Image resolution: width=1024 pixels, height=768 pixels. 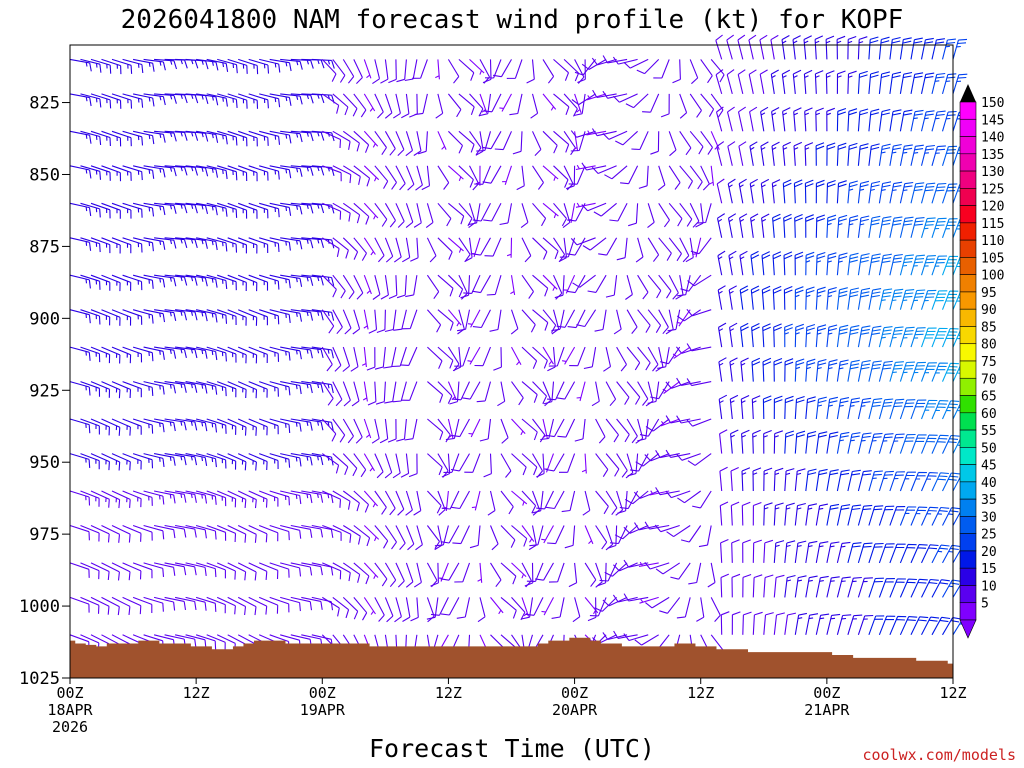 What do you see at coordinates (989, 414) in the screenshot?
I see `colorbar-label: 60` at bounding box center [989, 414].